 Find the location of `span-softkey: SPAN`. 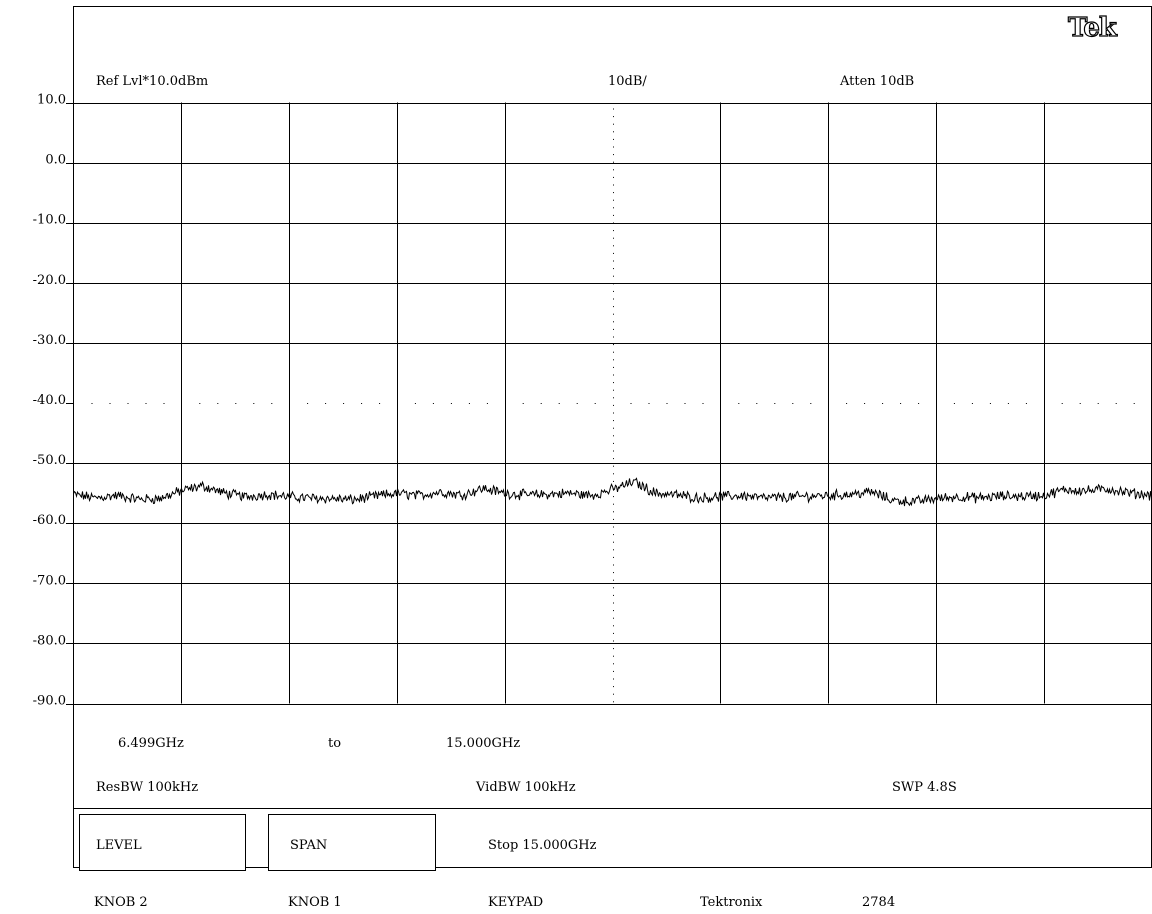

span-softkey: SPAN is located at coordinates (352, 842).